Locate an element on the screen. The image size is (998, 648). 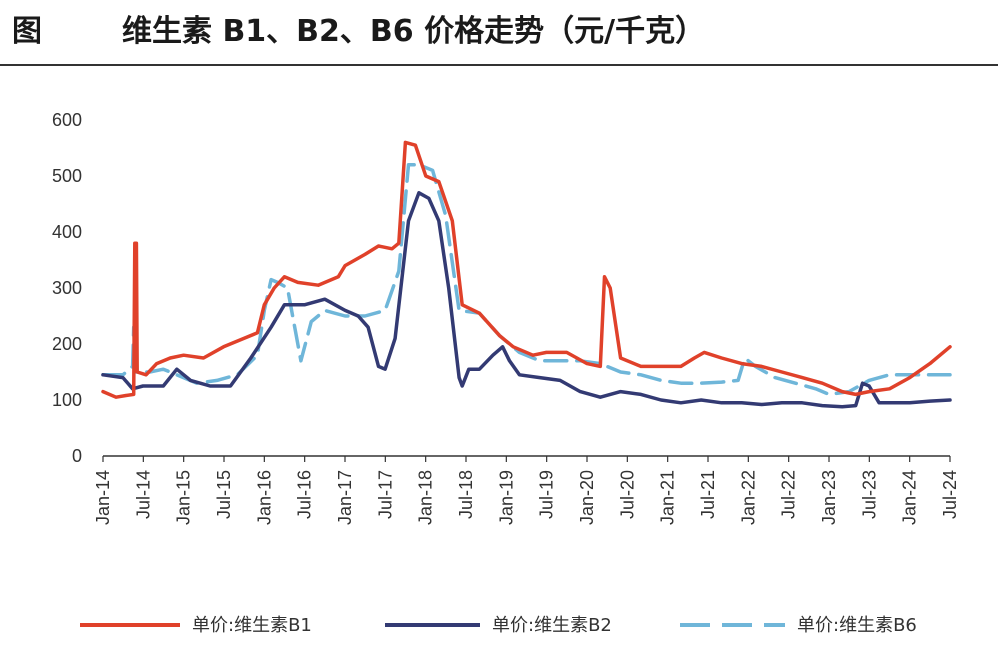
legend-label-b2: 单价:维生素B2 is located at coordinates (552, 625).